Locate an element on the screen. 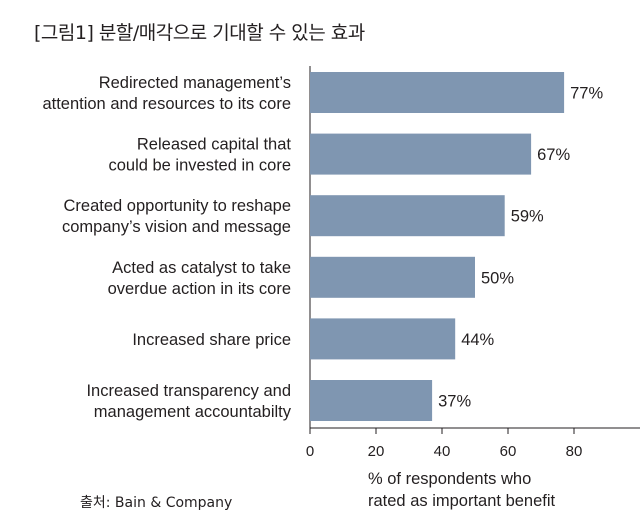  x-axis-label: rated as important benefit is located at coordinates (462, 501).